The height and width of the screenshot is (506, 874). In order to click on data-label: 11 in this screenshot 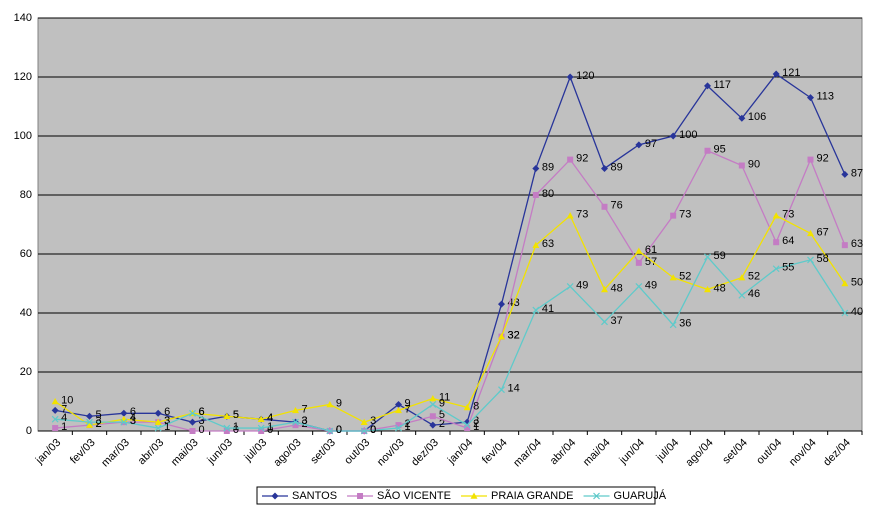, I will do `click(444, 397)`.